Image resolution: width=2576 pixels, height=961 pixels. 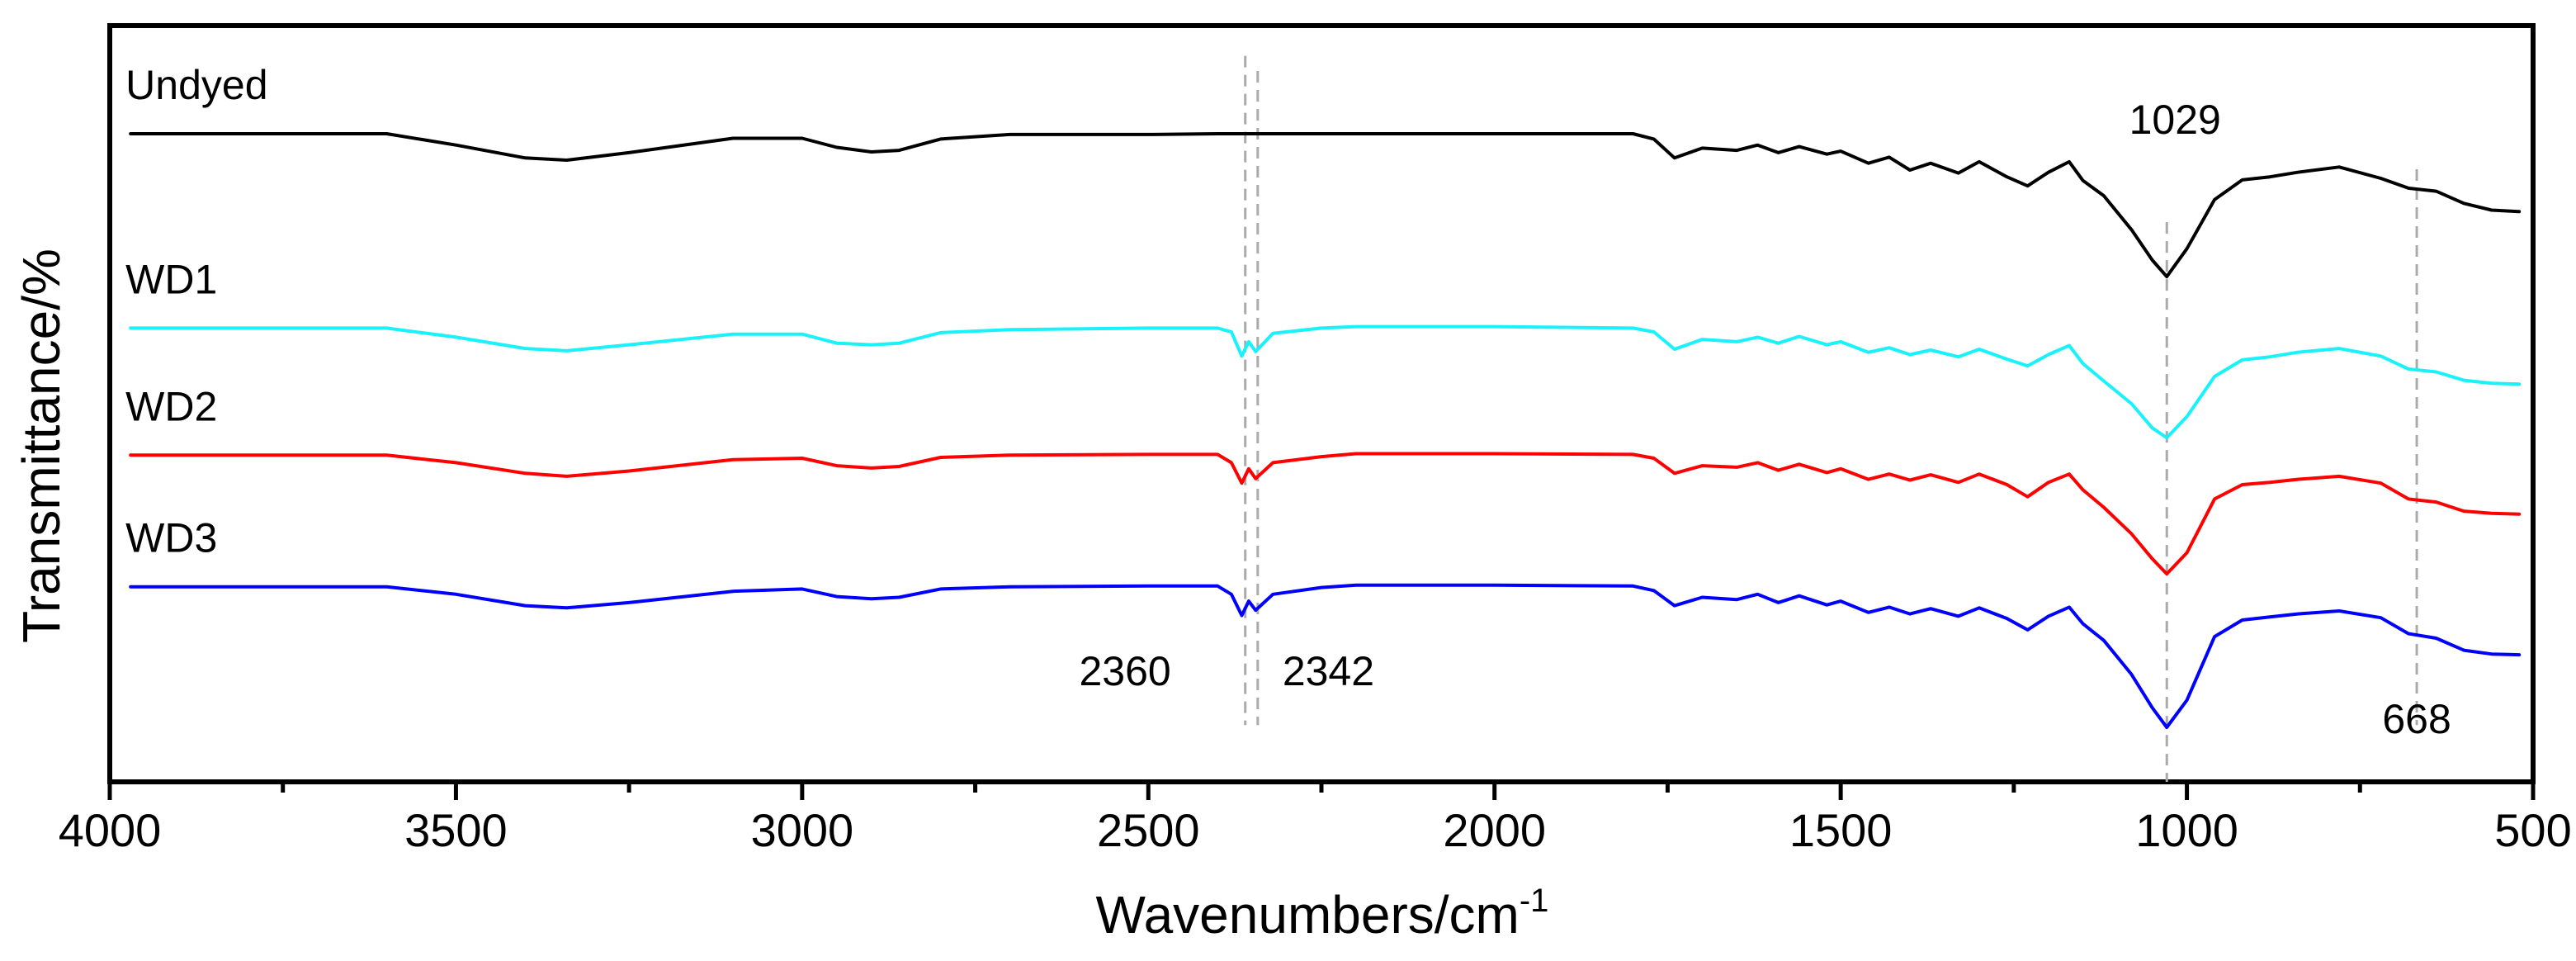 I want to click on y-axis: Transmittance/%, so click(x=41, y=446).